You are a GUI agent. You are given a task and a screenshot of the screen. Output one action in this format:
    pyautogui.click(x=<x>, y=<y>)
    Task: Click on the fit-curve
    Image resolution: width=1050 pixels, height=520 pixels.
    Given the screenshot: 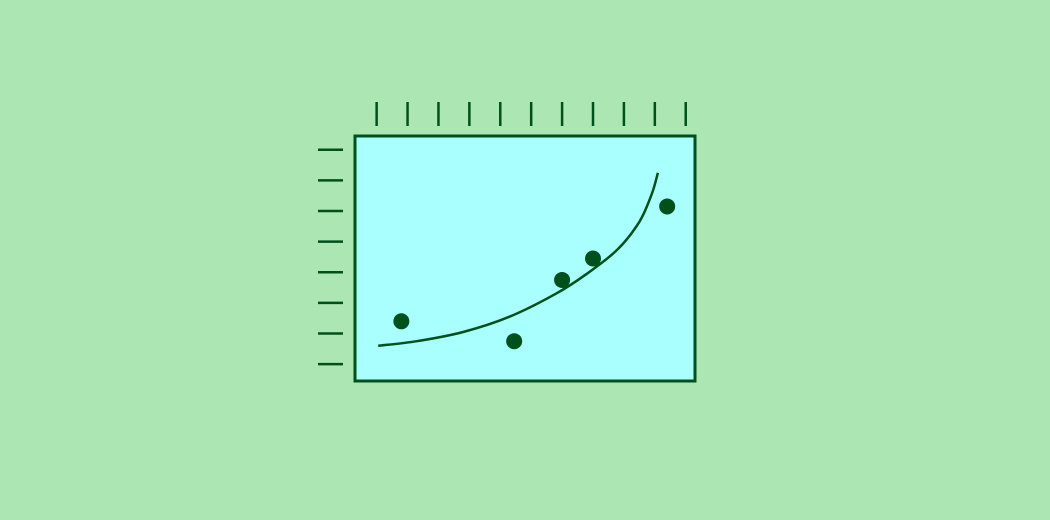 What is the action you would take?
    pyautogui.click(x=519, y=260)
    